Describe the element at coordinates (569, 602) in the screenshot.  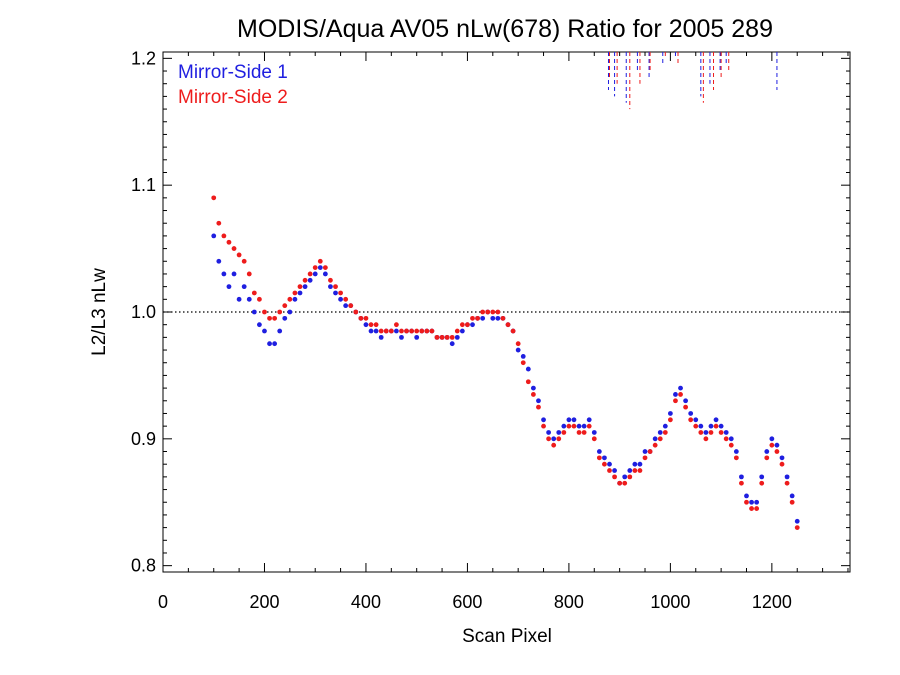
I see `x-tick-label: 800` at that location.